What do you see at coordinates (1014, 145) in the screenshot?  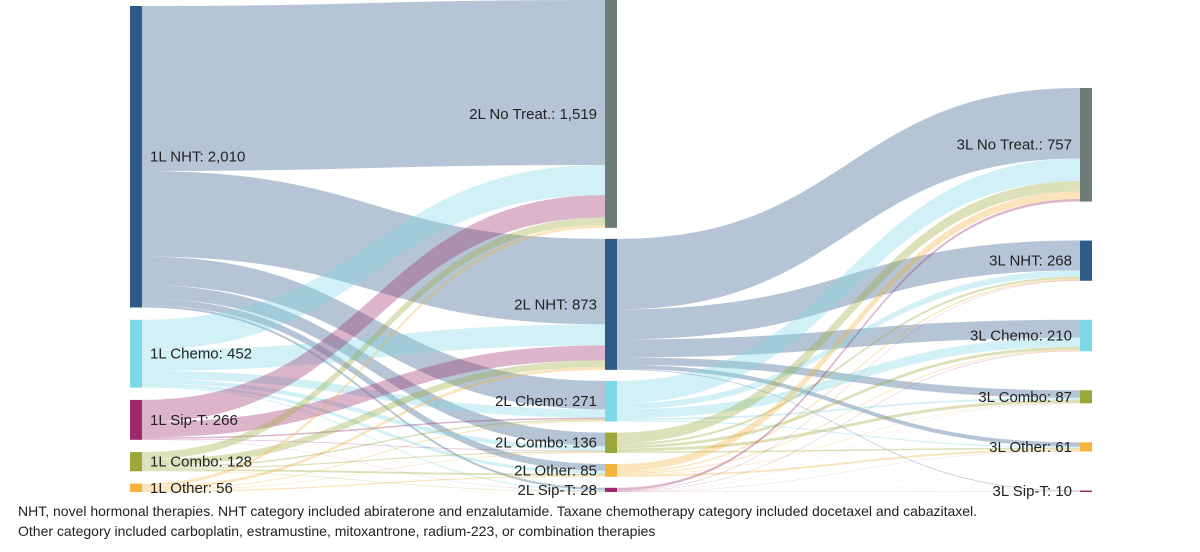 I see `node-label: 3L No Treat.: 757` at bounding box center [1014, 145].